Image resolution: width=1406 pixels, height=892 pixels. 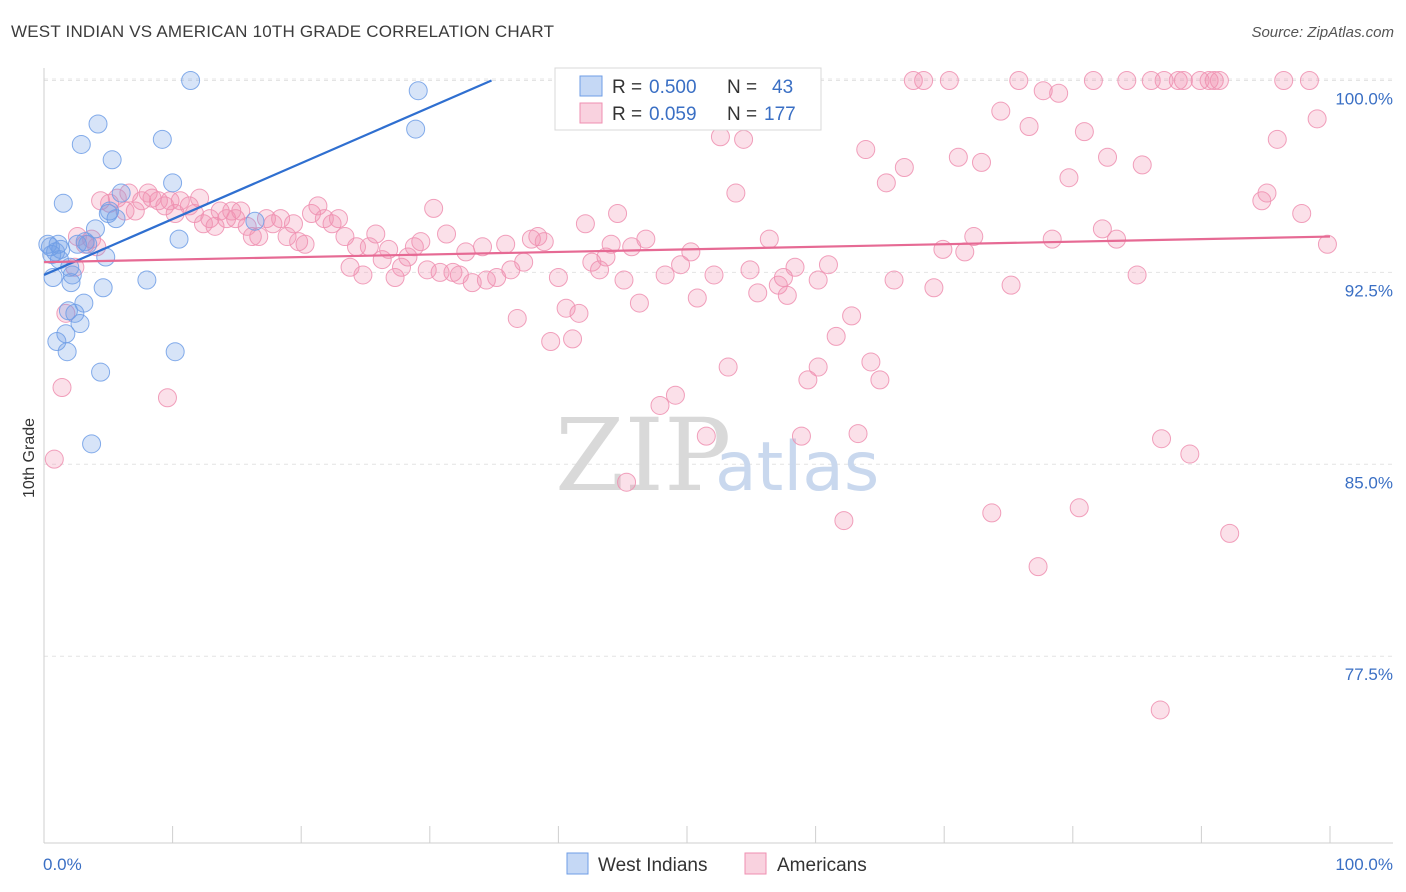 I want to click on series-legend: West Indians Americans, so click(x=716, y=864).